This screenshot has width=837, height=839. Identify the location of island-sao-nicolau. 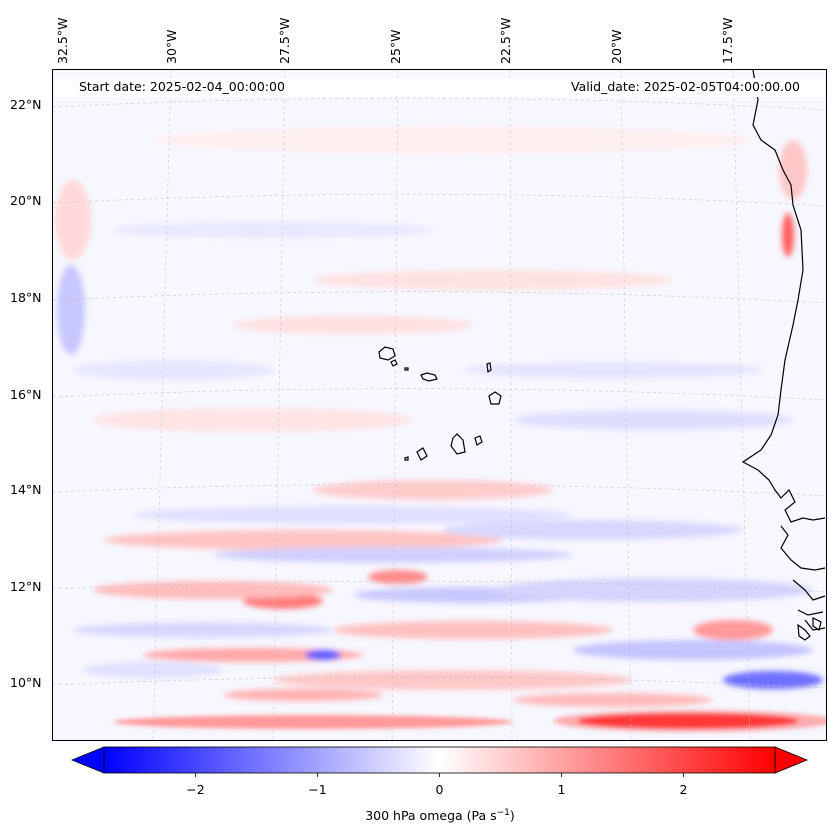
(429, 377).